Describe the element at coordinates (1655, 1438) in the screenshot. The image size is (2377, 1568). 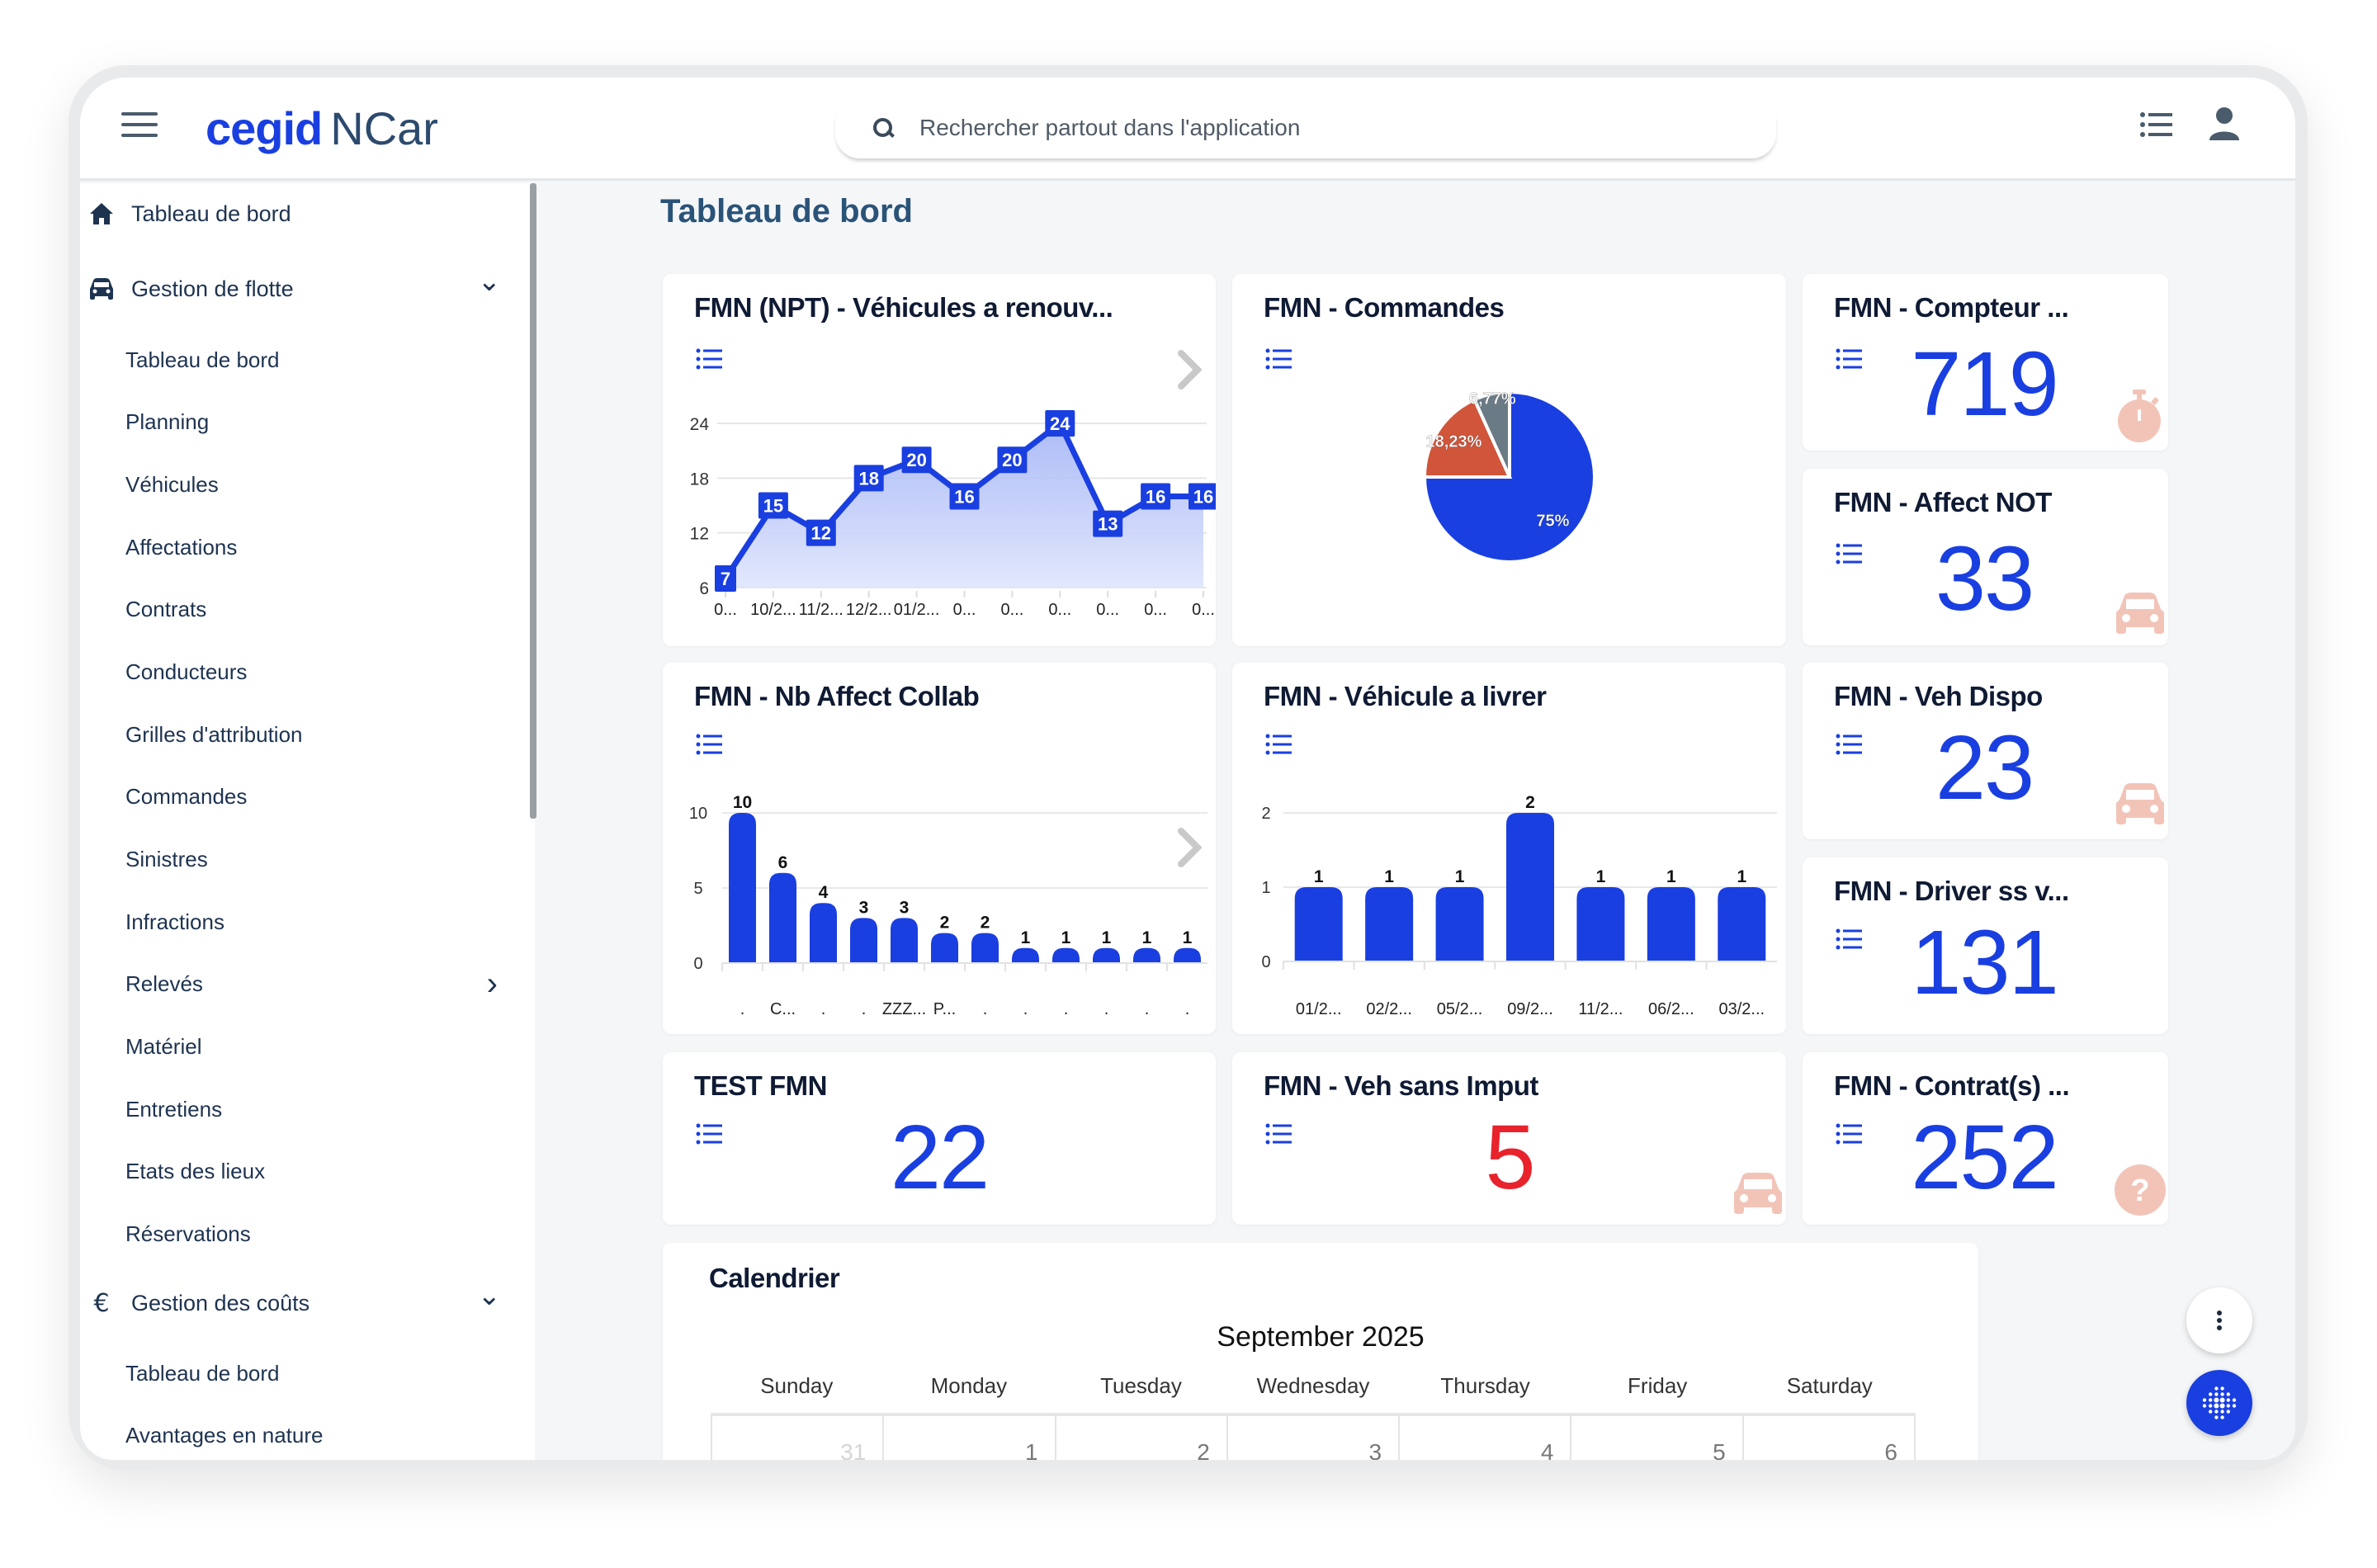
I see `calendar-day-cell: 5` at that location.